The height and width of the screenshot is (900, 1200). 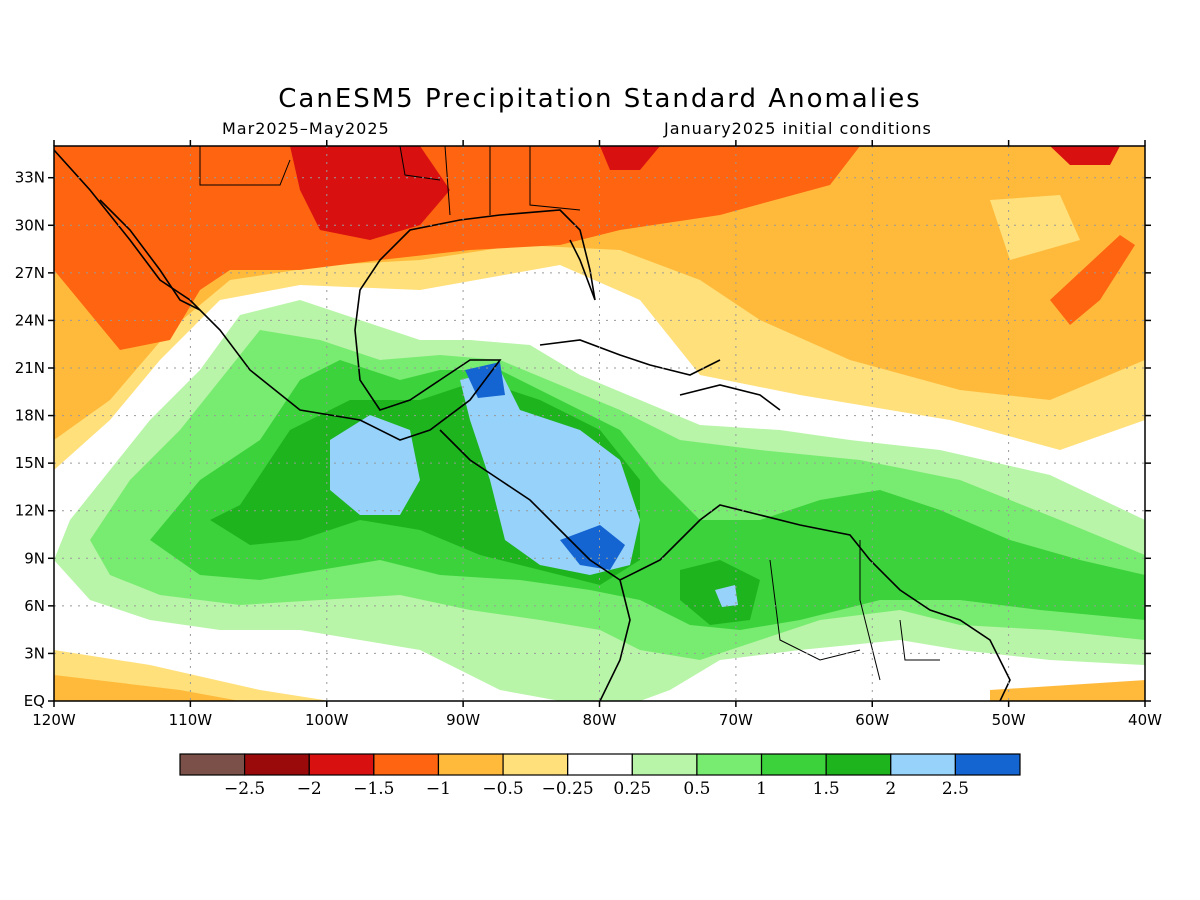 I want to click on lon-tick-label: 120W, so click(x=54, y=720).